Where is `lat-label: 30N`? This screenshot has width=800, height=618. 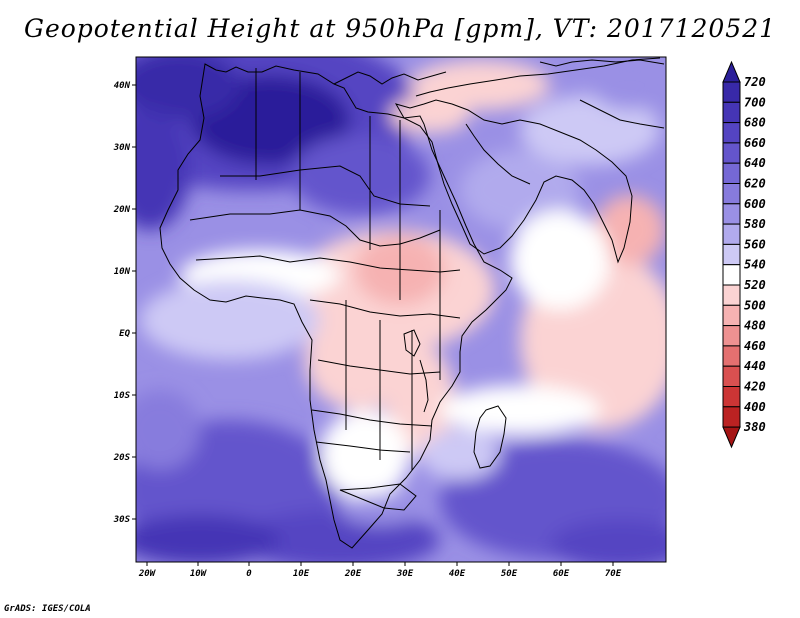
lat-label: 30N is located at coordinates (122, 148).